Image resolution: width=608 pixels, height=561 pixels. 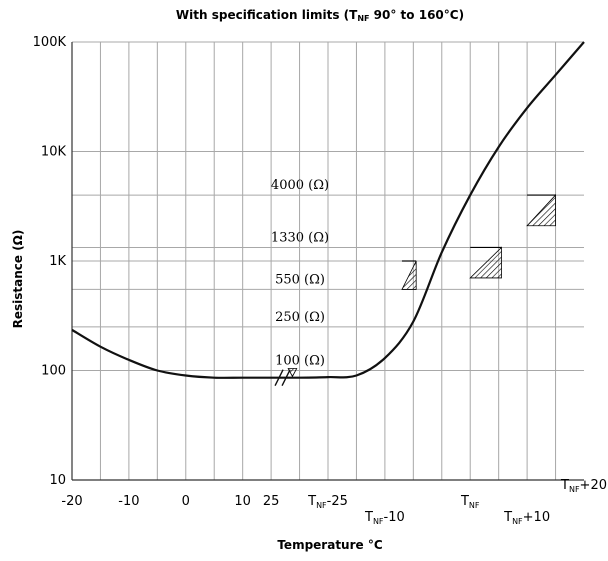 I want to click on y-tick-label: 100K, so click(x=50, y=42).